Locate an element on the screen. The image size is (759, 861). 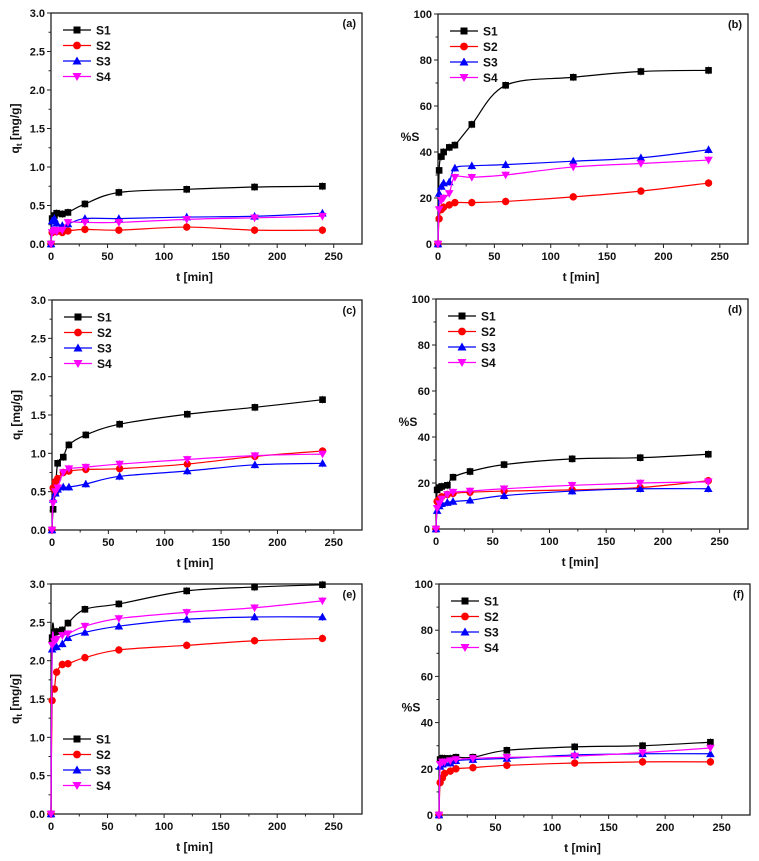
legend-label: S2 is located at coordinates (103, 46).